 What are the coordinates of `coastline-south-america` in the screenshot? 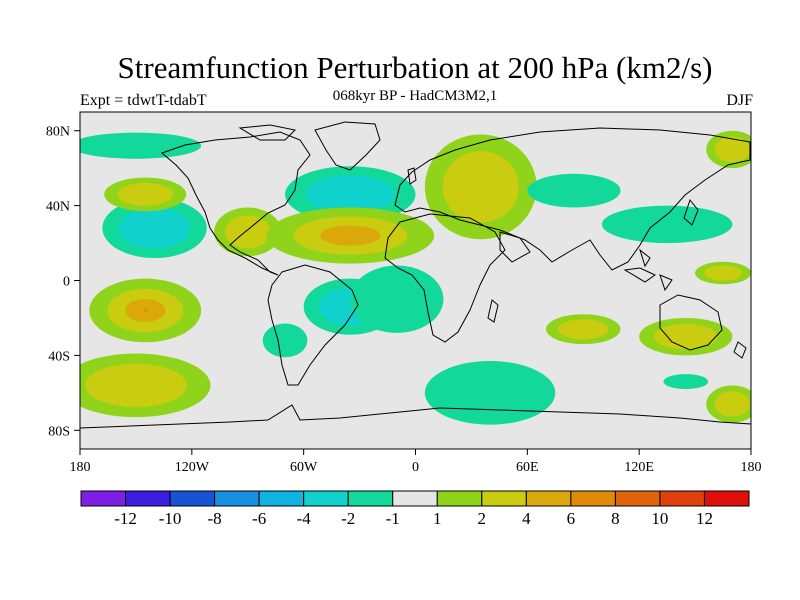 It's located at (313, 325).